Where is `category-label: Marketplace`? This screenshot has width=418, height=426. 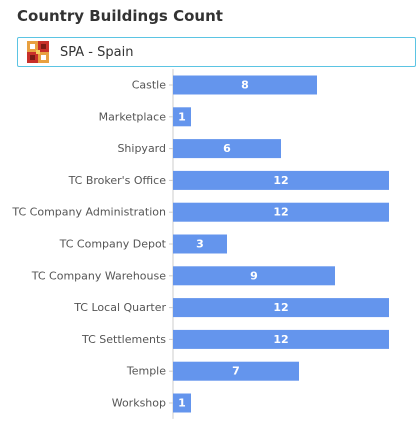
category-label: Marketplace is located at coordinates (133, 116).